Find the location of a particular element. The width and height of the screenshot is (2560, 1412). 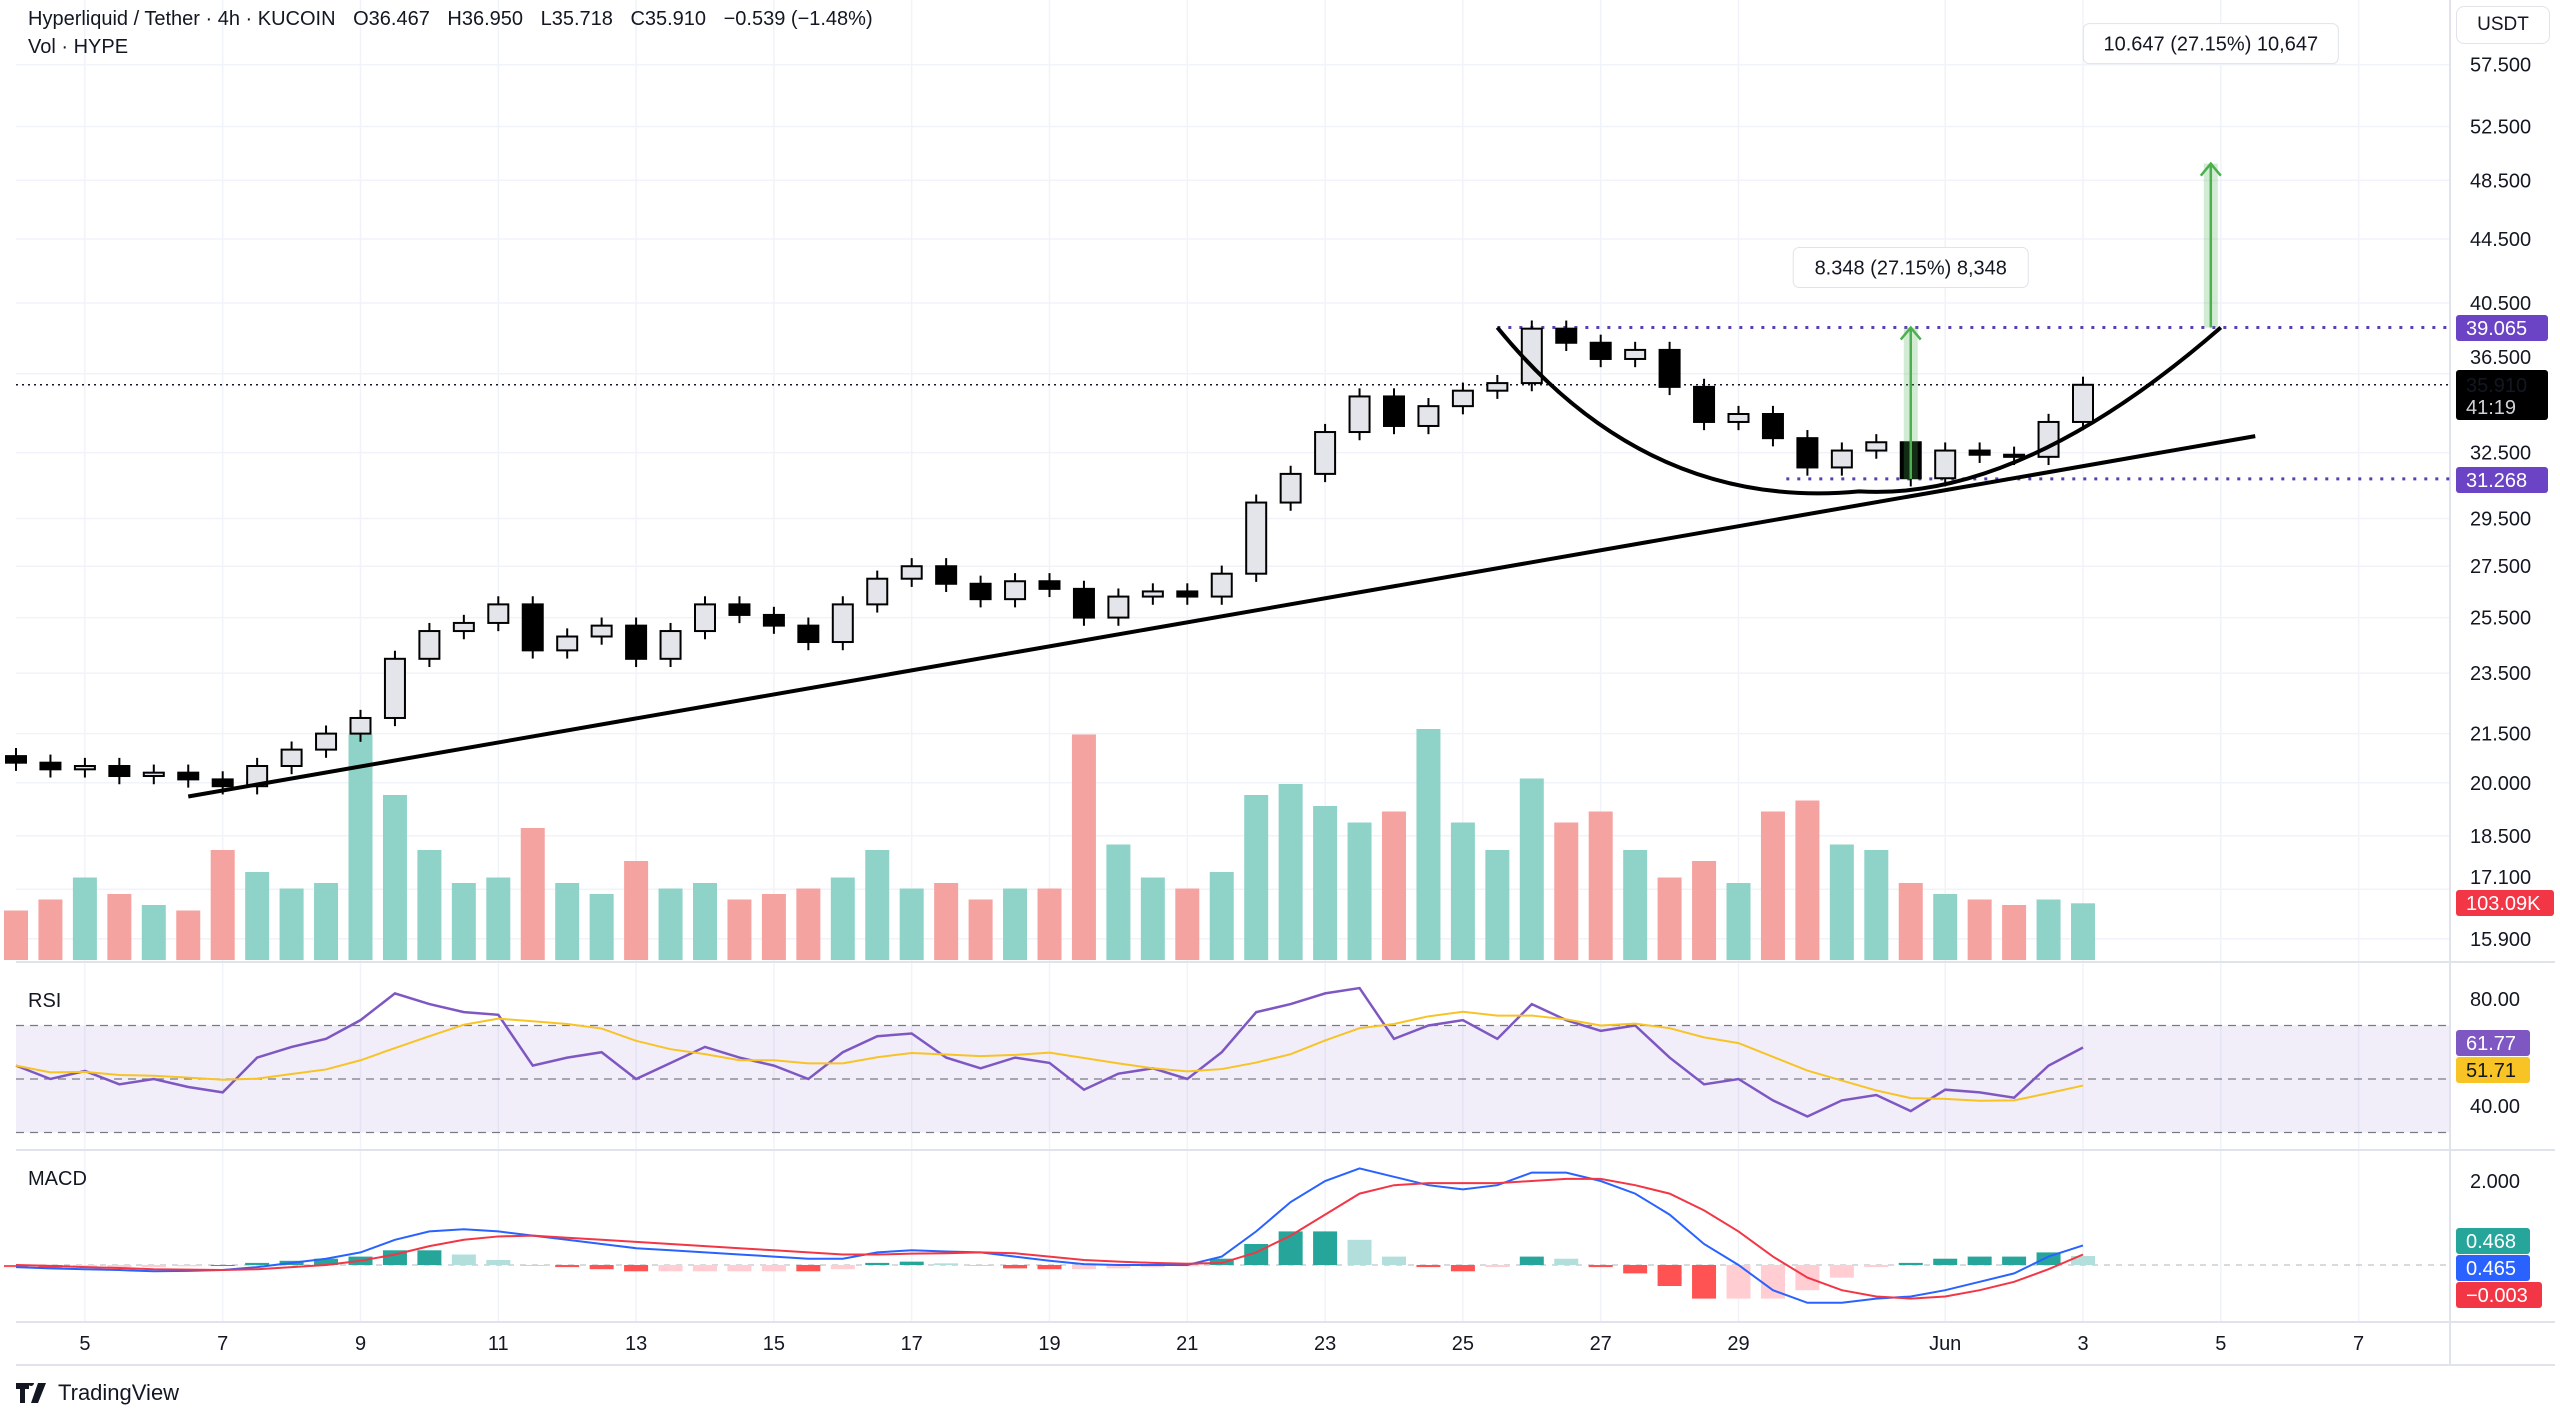

price-tick-label: 20.000 is located at coordinates (2500, 784).